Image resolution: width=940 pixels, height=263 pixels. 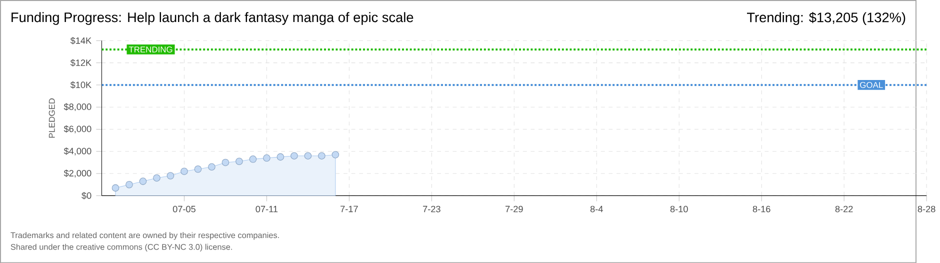 I want to click on y-tick-label: $6,000, so click(x=78, y=129).